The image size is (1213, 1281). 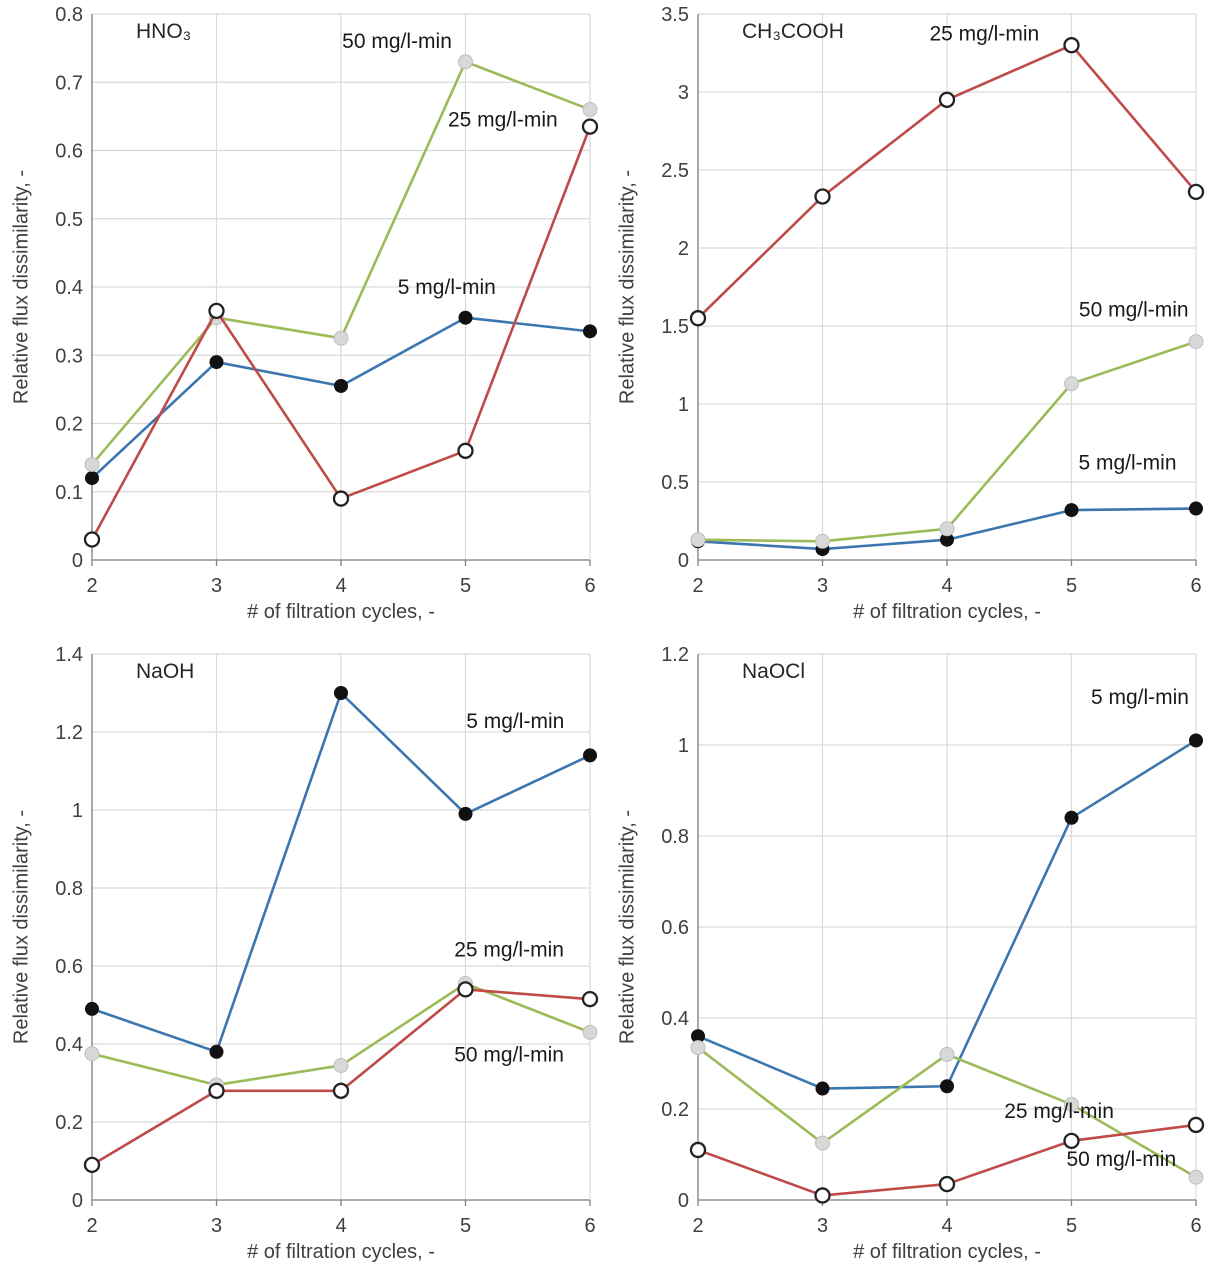 What do you see at coordinates (69, 356) in the screenshot?
I see `y-tick-label: 0.3` at bounding box center [69, 356].